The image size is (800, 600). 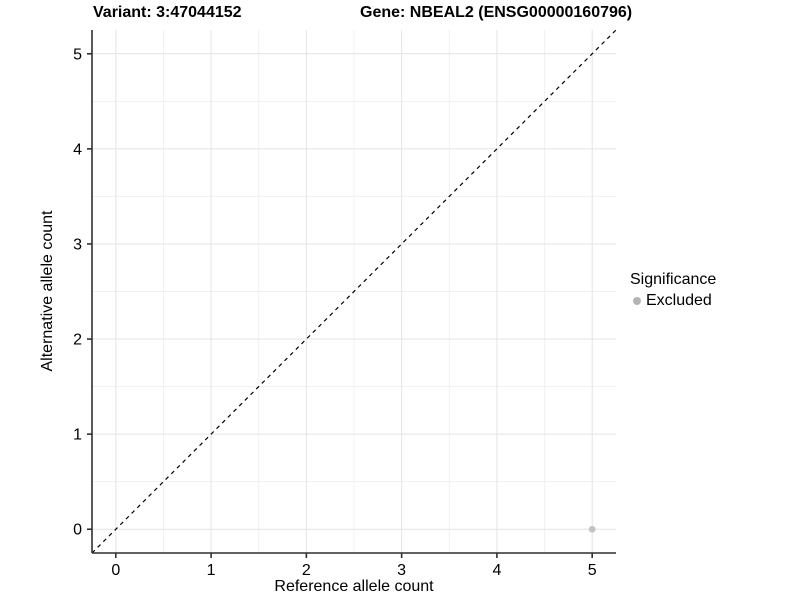 I want to click on legend-title: Significance, so click(x=673, y=279).